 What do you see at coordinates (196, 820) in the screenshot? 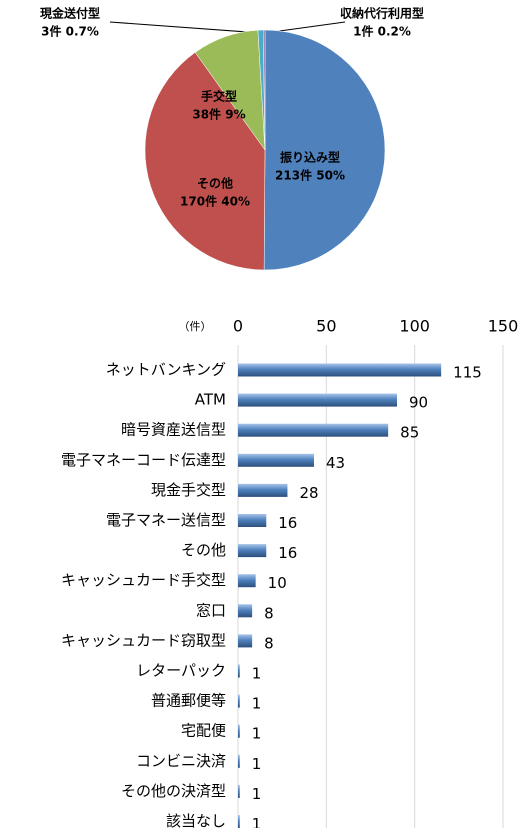
I see `category-label: 該当なし` at bounding box center [196, 820].